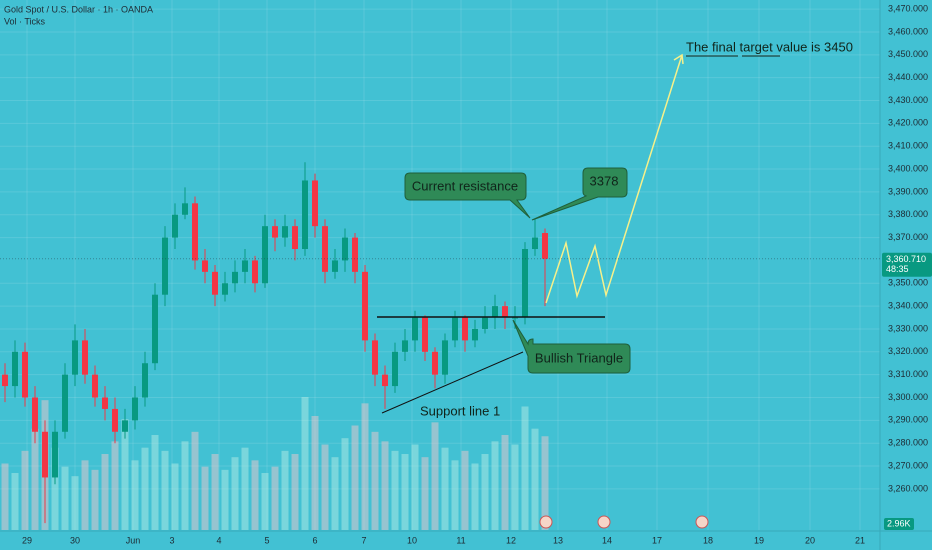  I want to click on x-tick-label: 6, so click(314, 540).